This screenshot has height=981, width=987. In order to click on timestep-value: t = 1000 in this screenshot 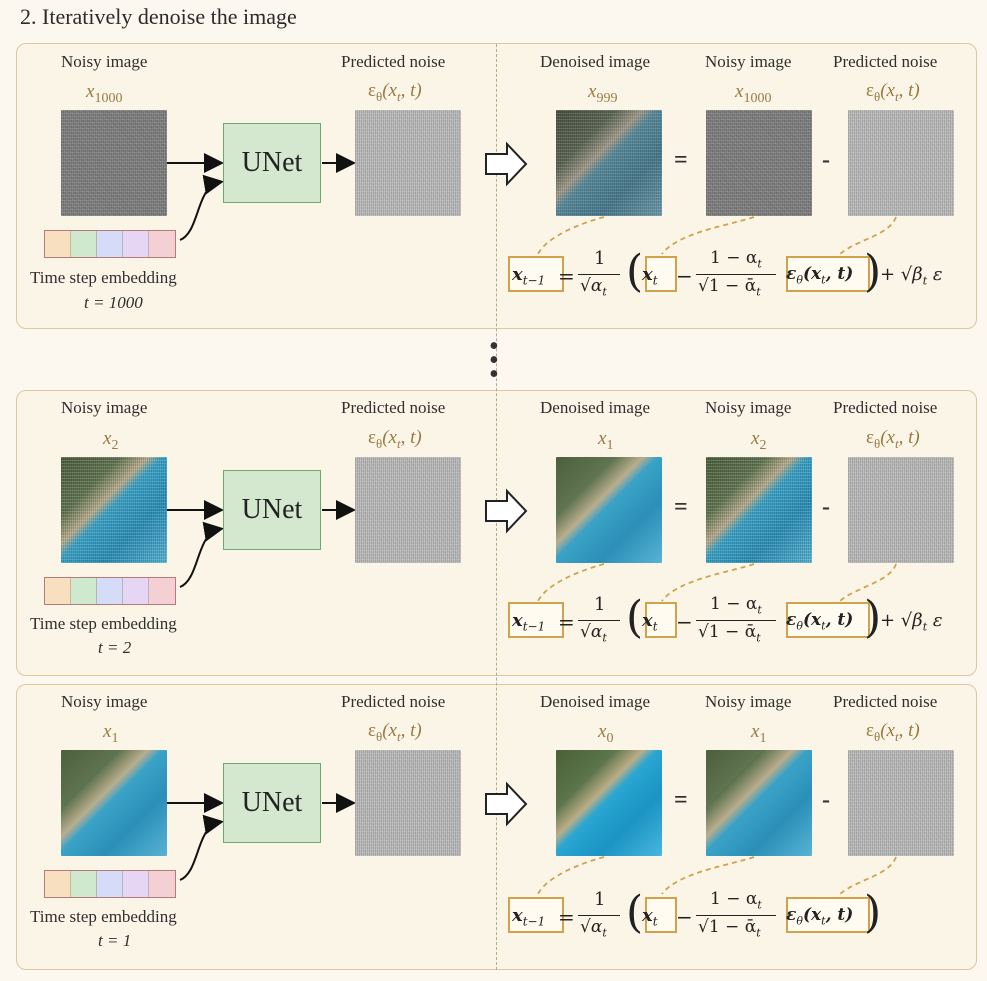, I will do `click(113, 302)`.